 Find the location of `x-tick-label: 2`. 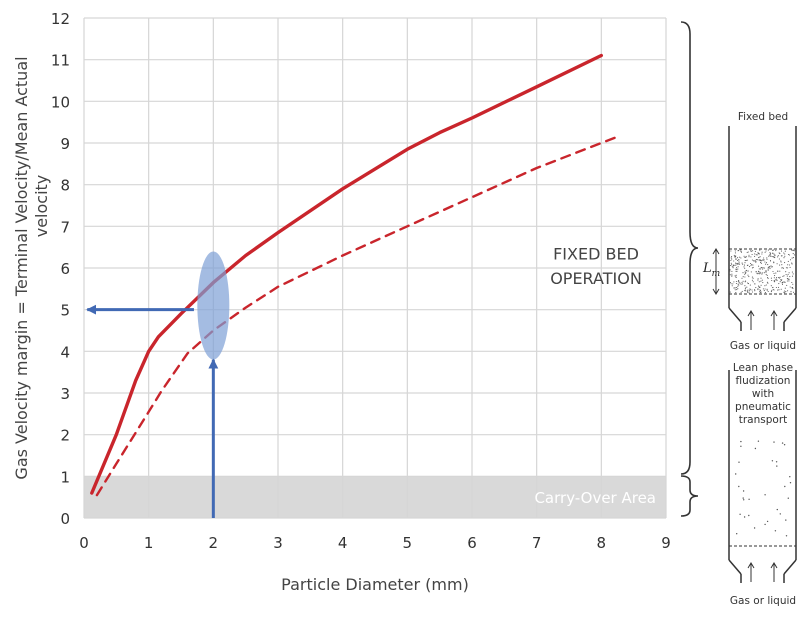

x-tick-label: 2 is located at coordinates (214, 543).